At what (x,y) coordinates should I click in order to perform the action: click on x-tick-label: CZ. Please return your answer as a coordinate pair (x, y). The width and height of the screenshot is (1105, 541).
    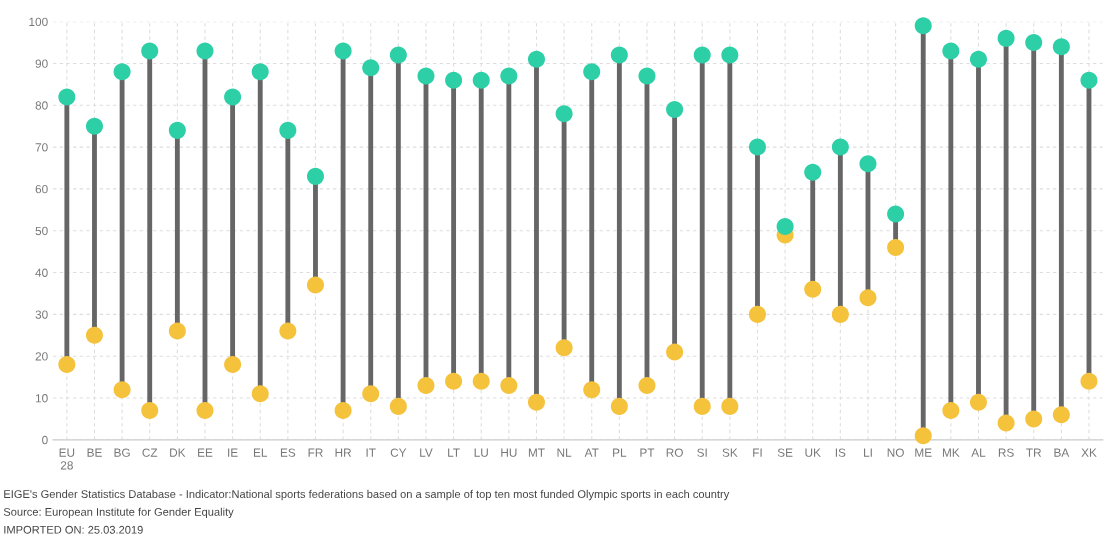
    Looking at the image, I should click on (150, 452).